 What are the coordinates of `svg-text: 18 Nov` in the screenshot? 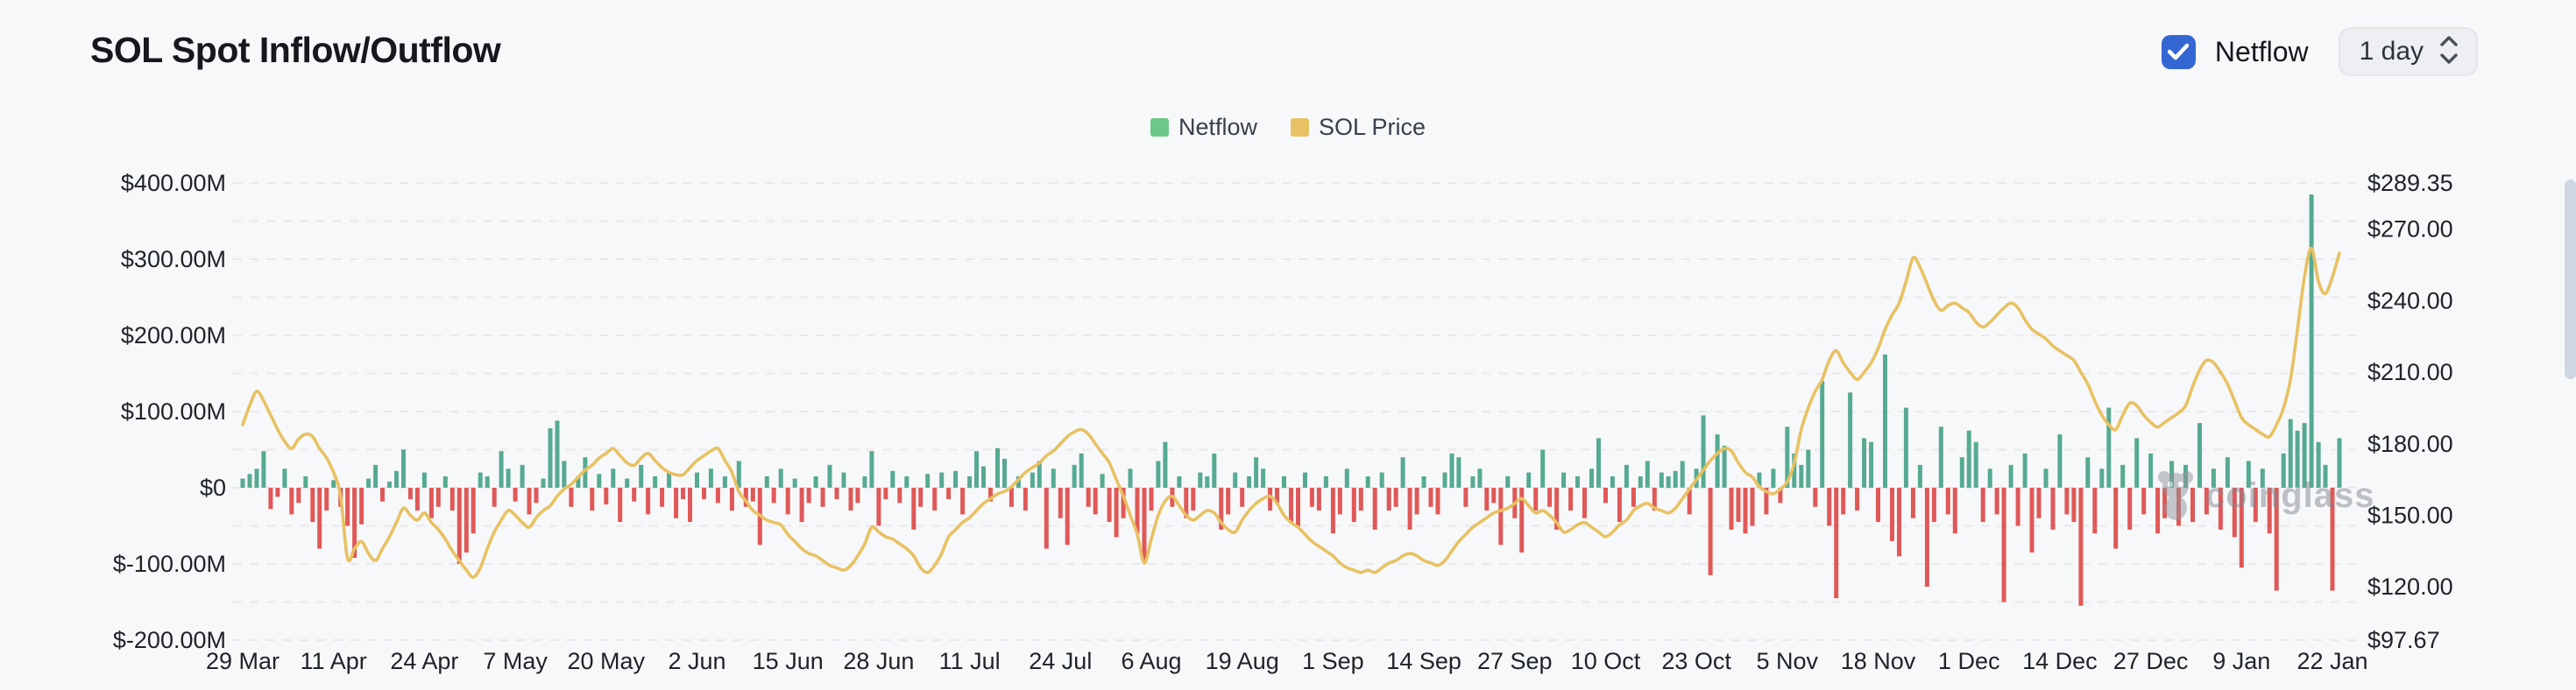 It's located at (1878, 661).